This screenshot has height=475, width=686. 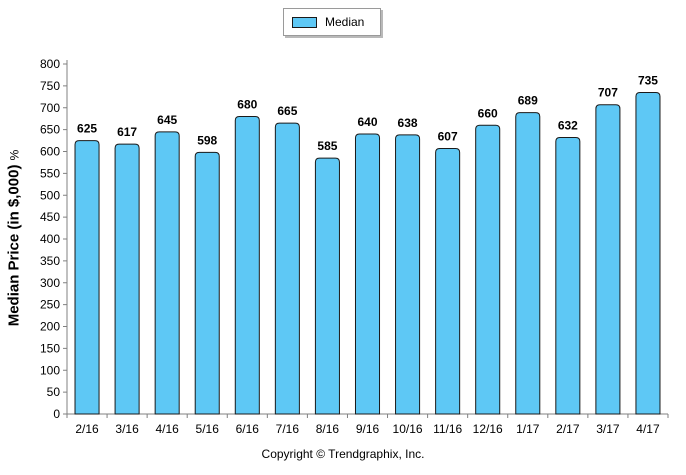 What do you see at coordinates (343, 454) in the screenshot?
I see `copyright-text: Copyright © Trendgraphix, Inc.` at bounding box center [343, 454].